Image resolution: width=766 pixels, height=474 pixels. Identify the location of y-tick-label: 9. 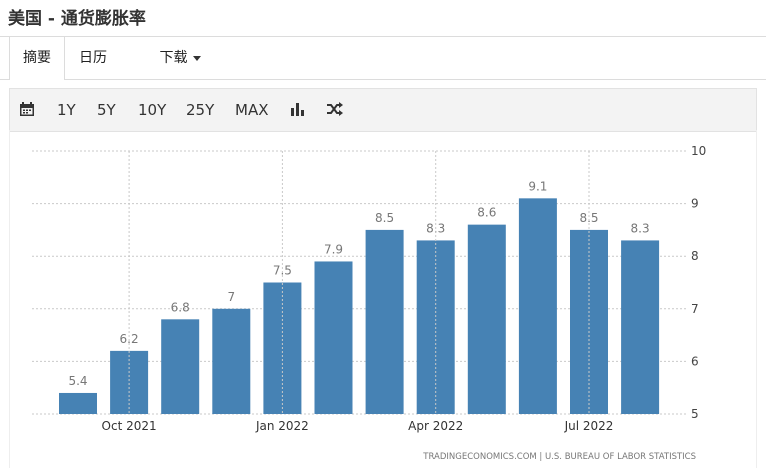
(695, 204).